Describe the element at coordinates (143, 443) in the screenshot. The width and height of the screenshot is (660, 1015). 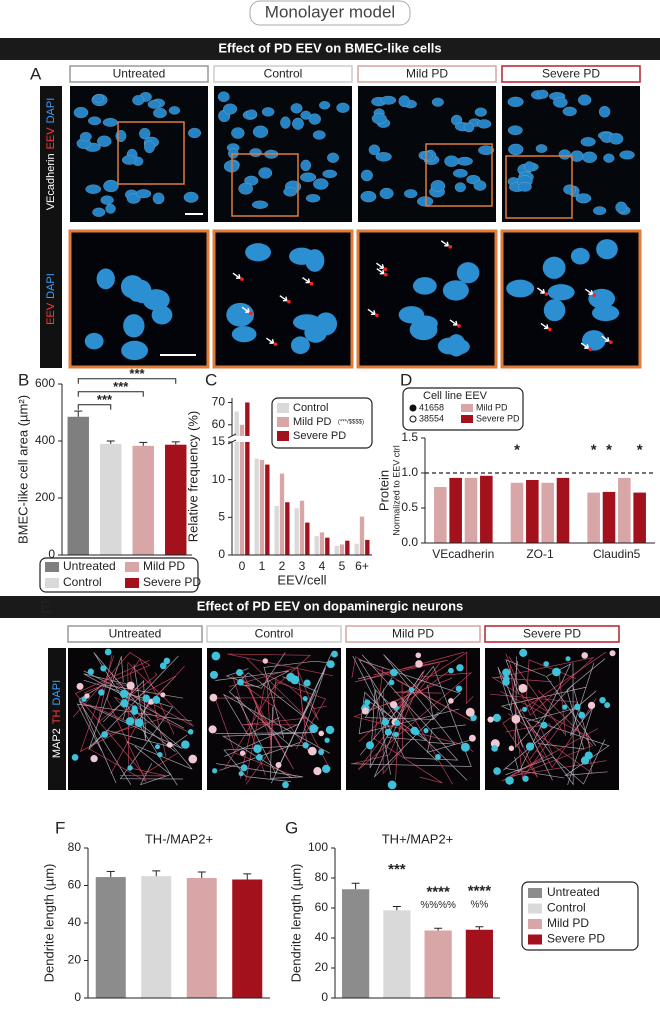
I see `error-bar` at that location.